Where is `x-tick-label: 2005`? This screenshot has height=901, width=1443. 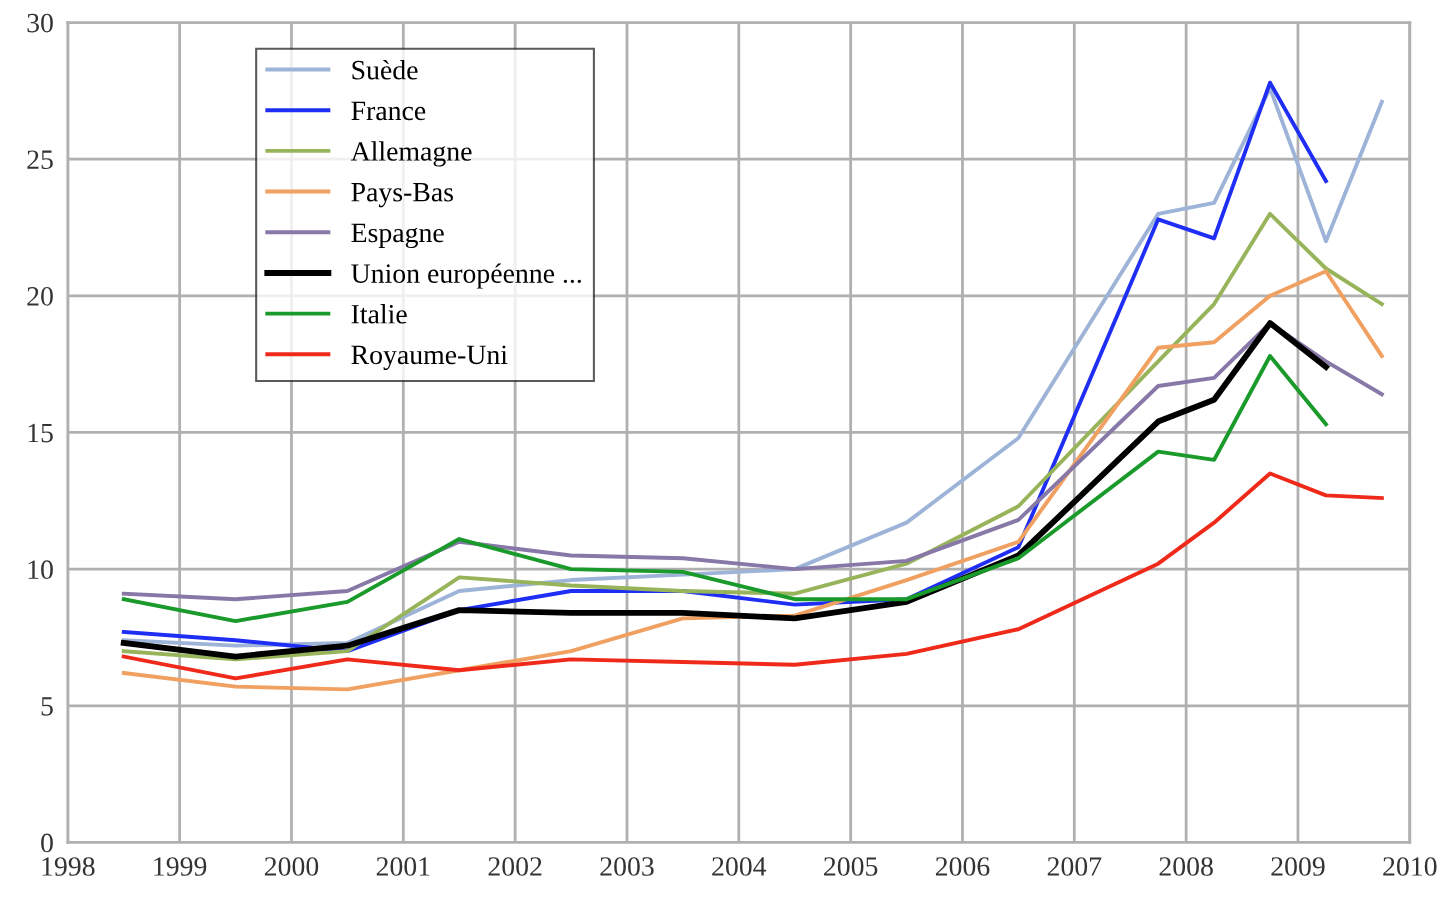
x-tick-label: 2005 is located at coordinates (851, 866).